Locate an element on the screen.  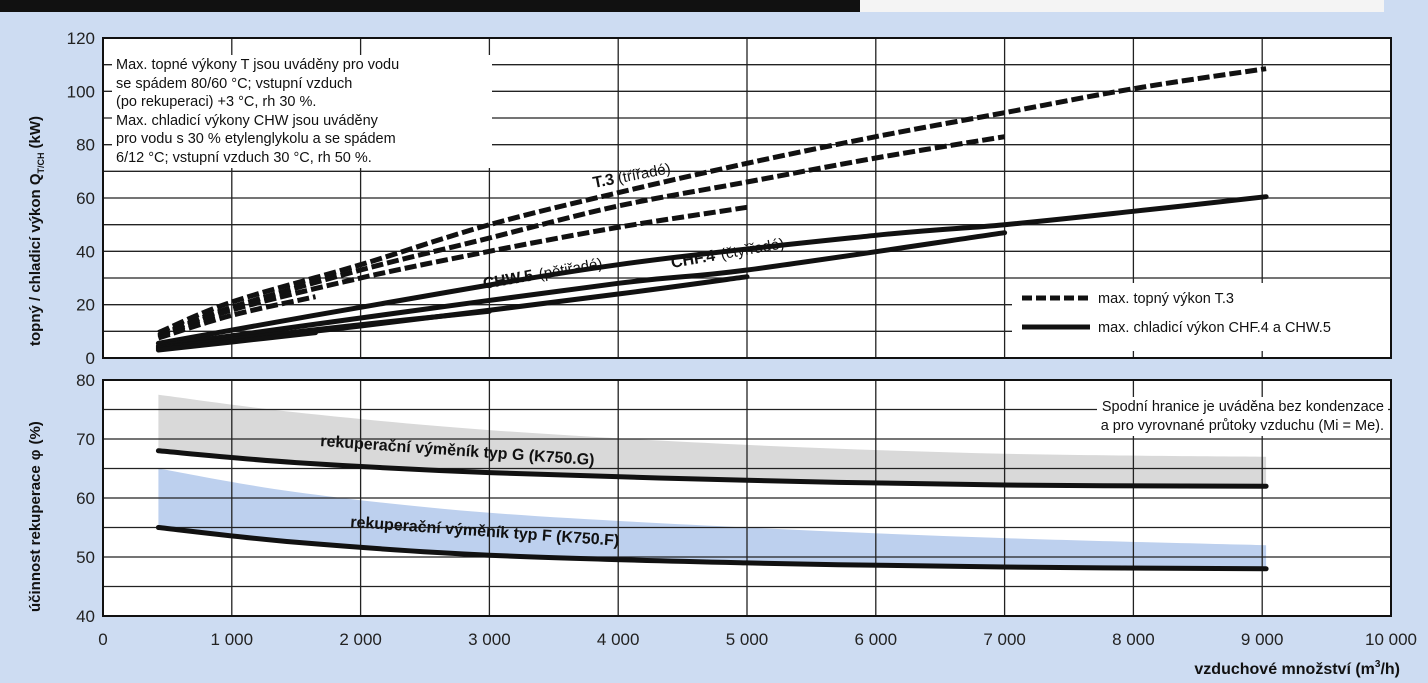
x-tick-label: 1 000 is located at coordinates (232, 639).